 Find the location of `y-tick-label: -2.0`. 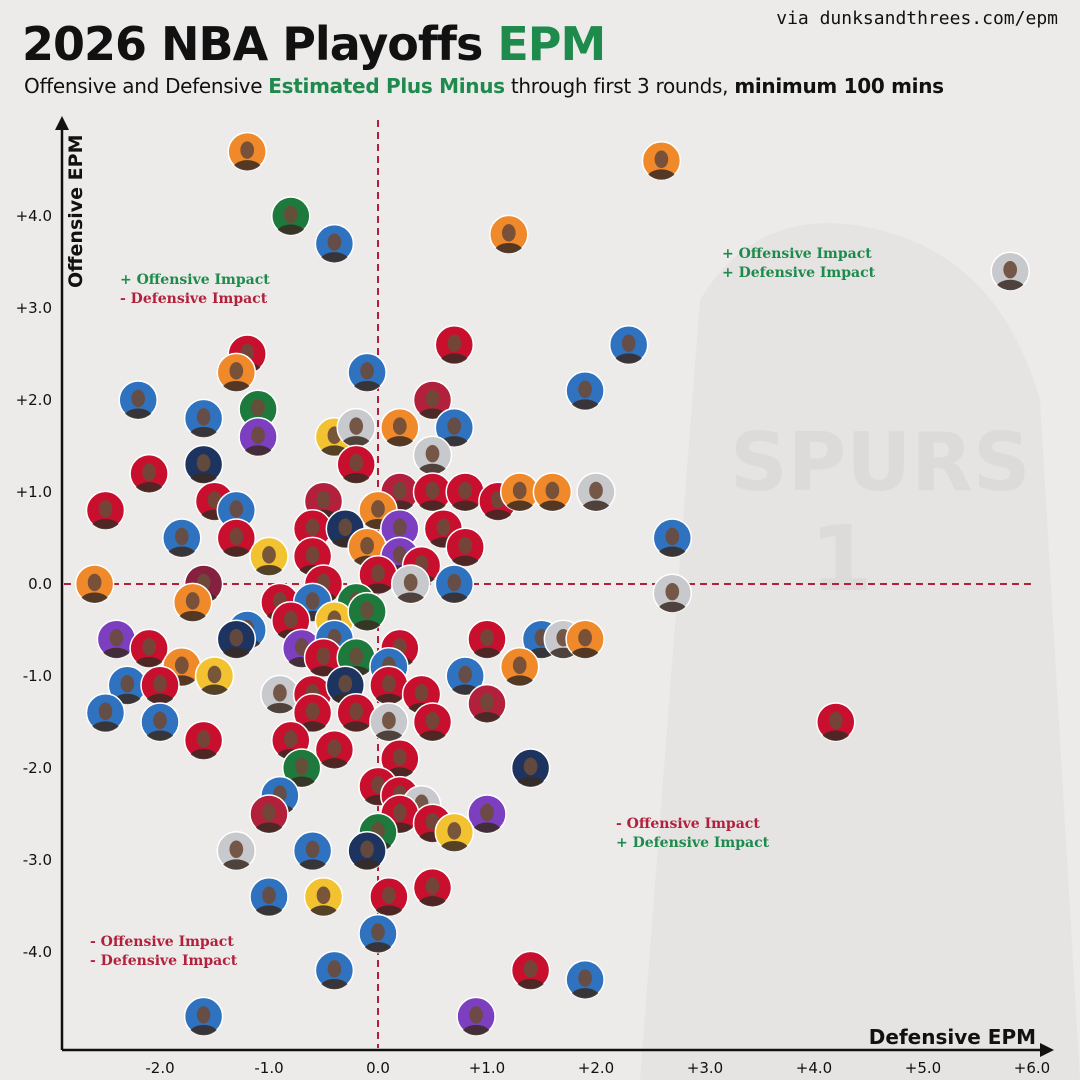

y-tick-label: -2.0 is located at coordinates (37, 768).